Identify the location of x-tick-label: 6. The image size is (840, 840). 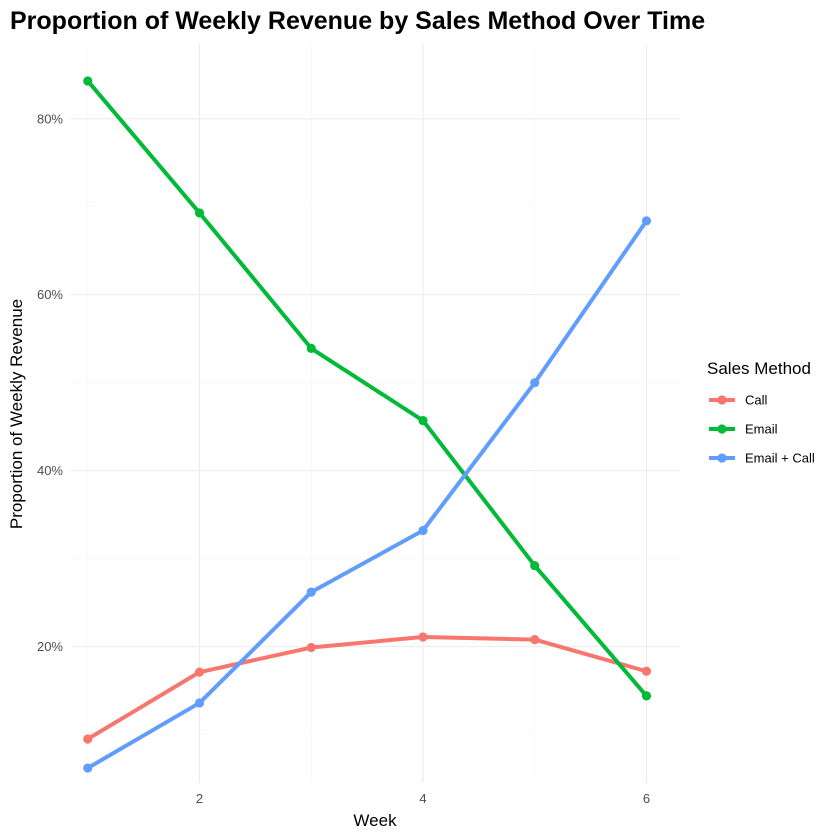
(646, 798).